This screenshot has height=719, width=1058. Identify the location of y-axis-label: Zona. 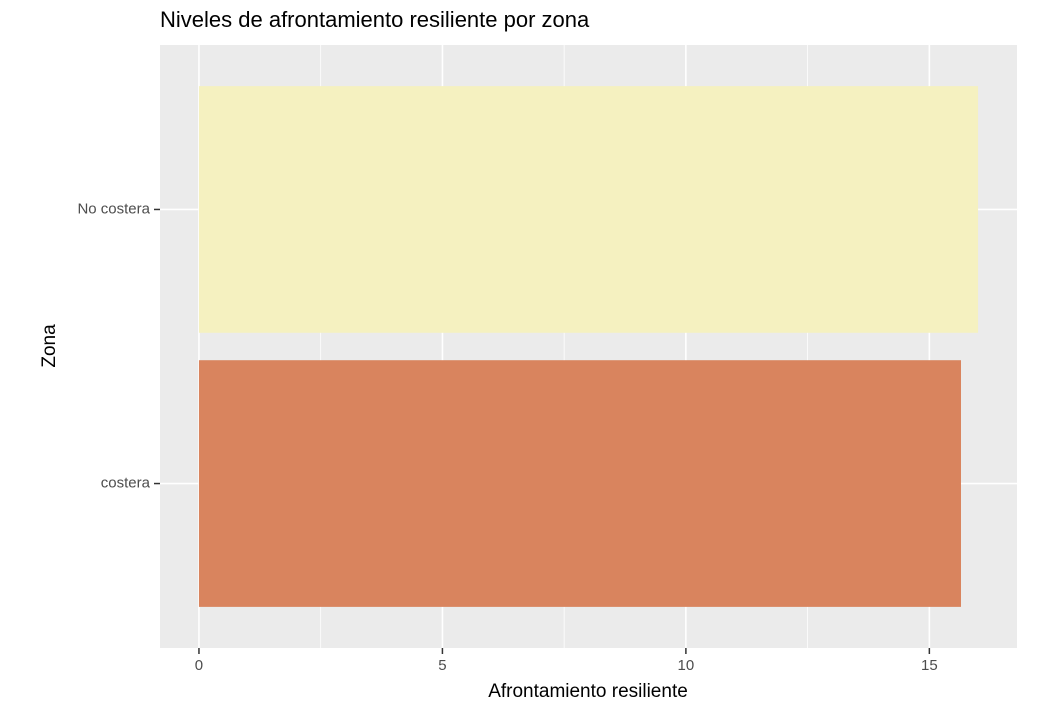
(49, 346).